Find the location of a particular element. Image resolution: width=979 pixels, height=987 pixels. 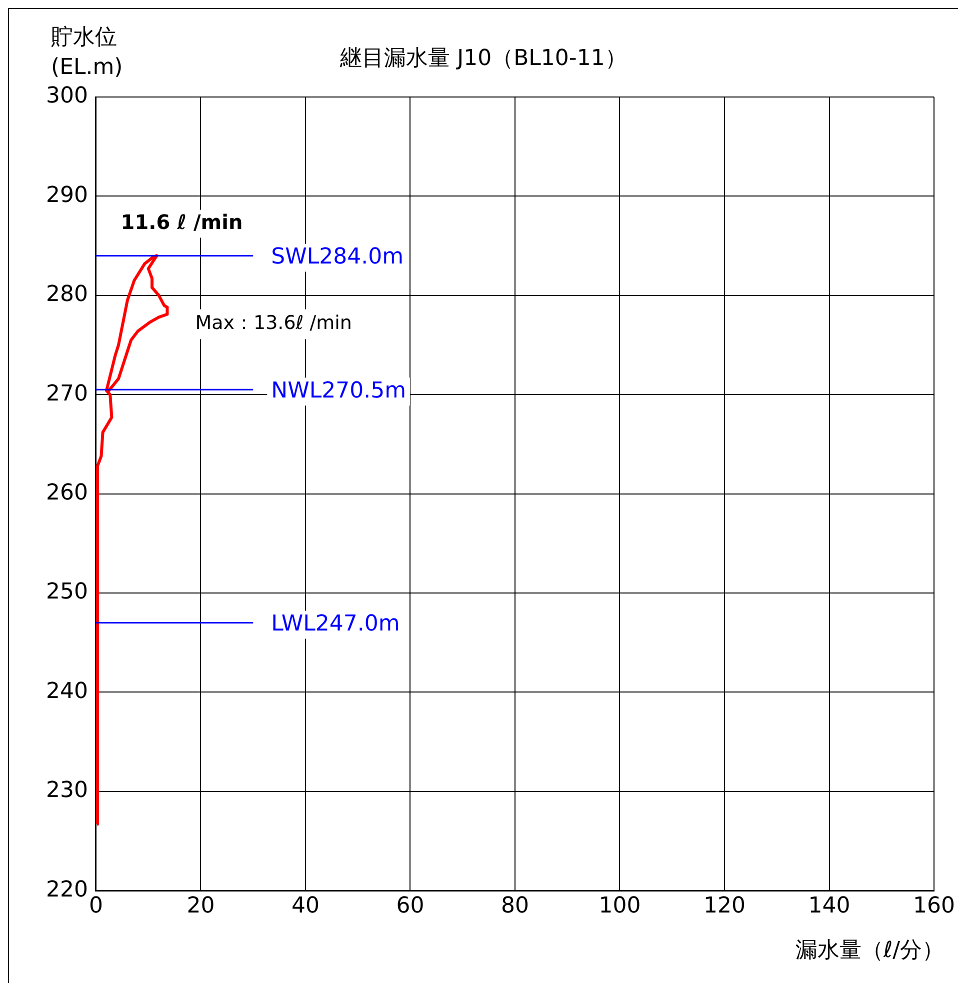

y-tick-label: 240 is located at coordinates (67, 691).